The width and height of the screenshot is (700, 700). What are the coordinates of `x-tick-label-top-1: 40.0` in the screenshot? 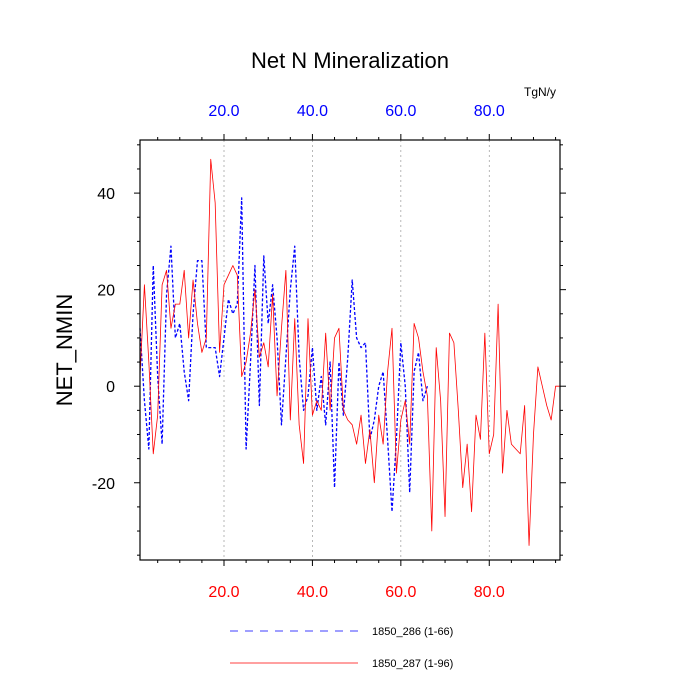 It's located at (312, 111).